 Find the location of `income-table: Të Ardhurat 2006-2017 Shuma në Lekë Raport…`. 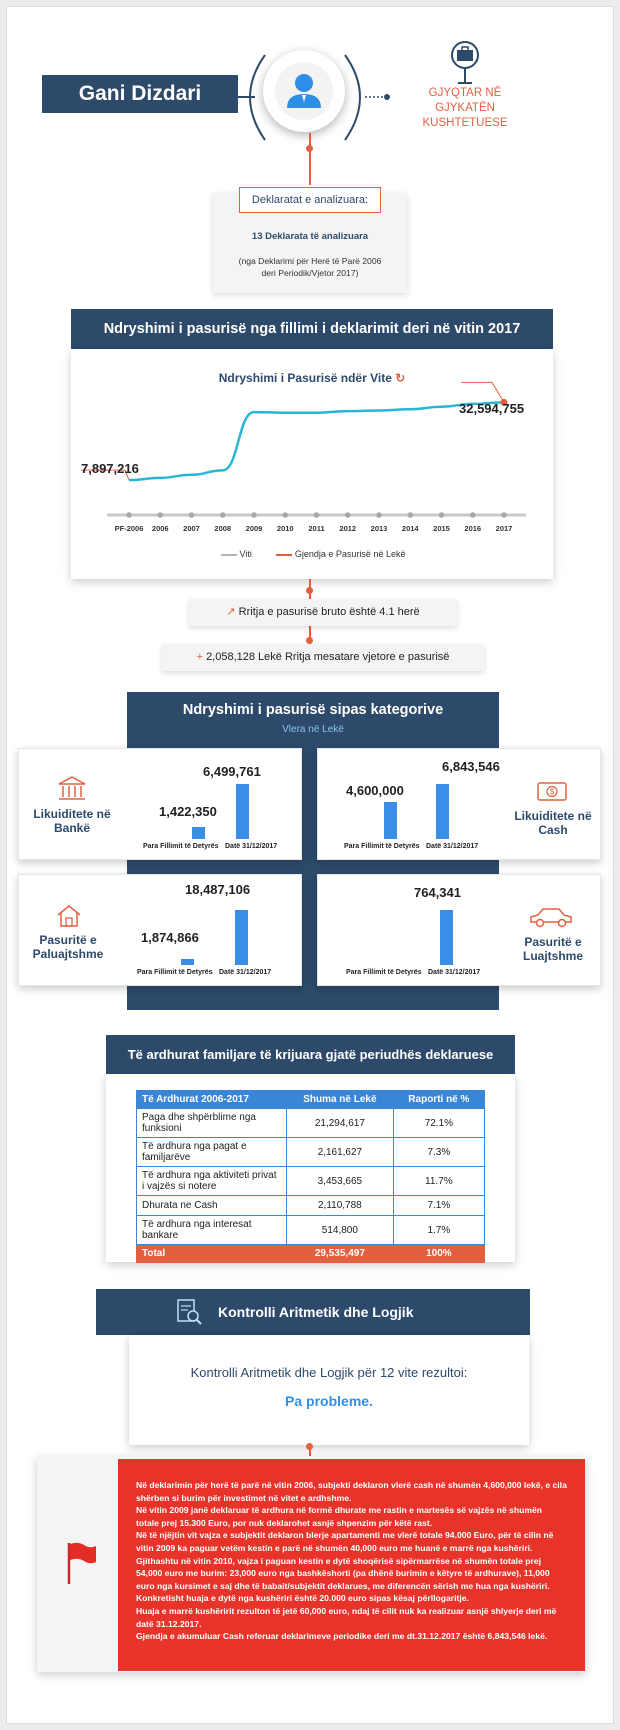

income-table: Të Ardhurat 2006-2017 Shuma në Lekë Raport… is located at coordinates (311, 1176).